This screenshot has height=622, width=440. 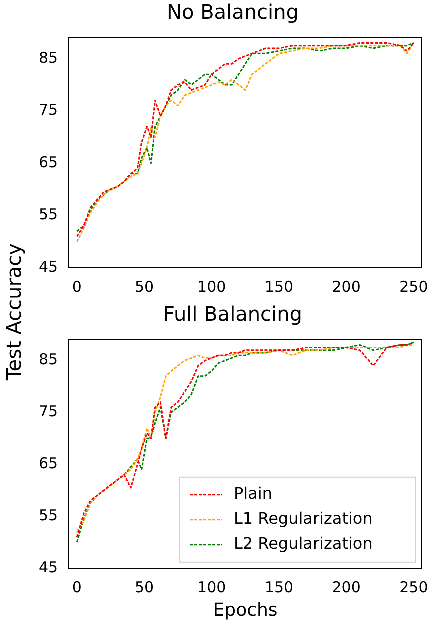 What do you see at coordinates (303, 544) in the screenshot?
I see `legend-label: L2 Regularization` at bounding box center [303, 544].